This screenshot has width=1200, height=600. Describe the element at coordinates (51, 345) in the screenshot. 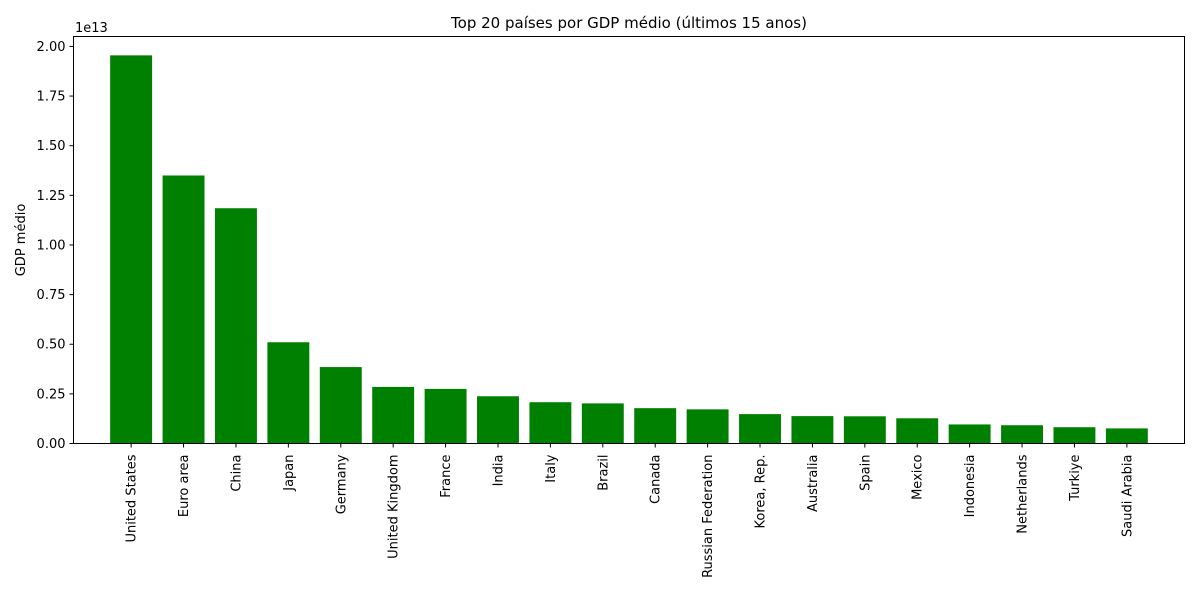

I see `y-tick-label: 0.50` at that location.